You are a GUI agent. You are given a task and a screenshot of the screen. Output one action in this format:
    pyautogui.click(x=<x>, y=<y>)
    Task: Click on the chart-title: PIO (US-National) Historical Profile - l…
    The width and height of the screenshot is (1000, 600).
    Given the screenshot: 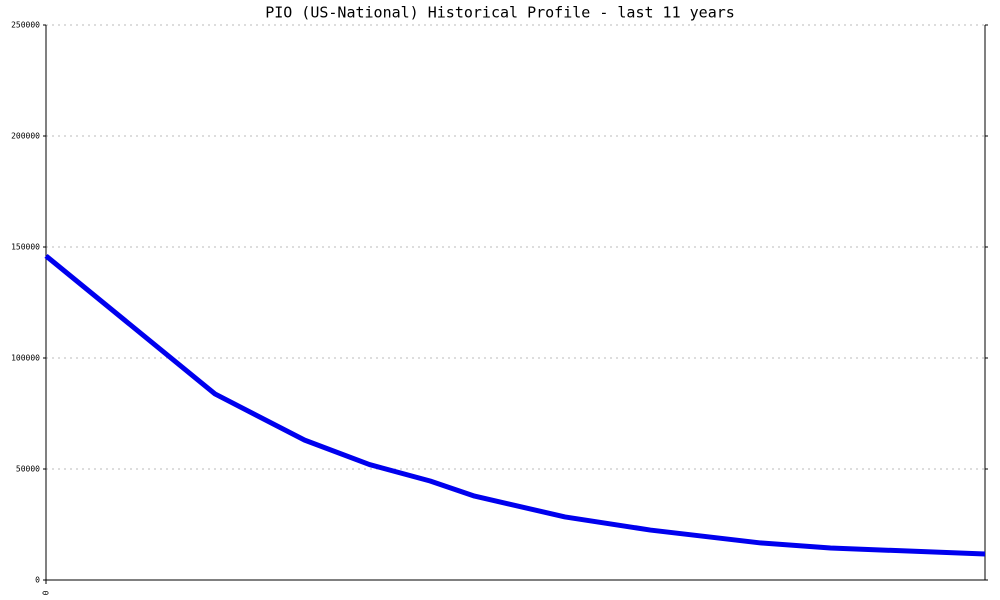 What is the action you would take?
    pyautogui.click(x=500, y=13)
    